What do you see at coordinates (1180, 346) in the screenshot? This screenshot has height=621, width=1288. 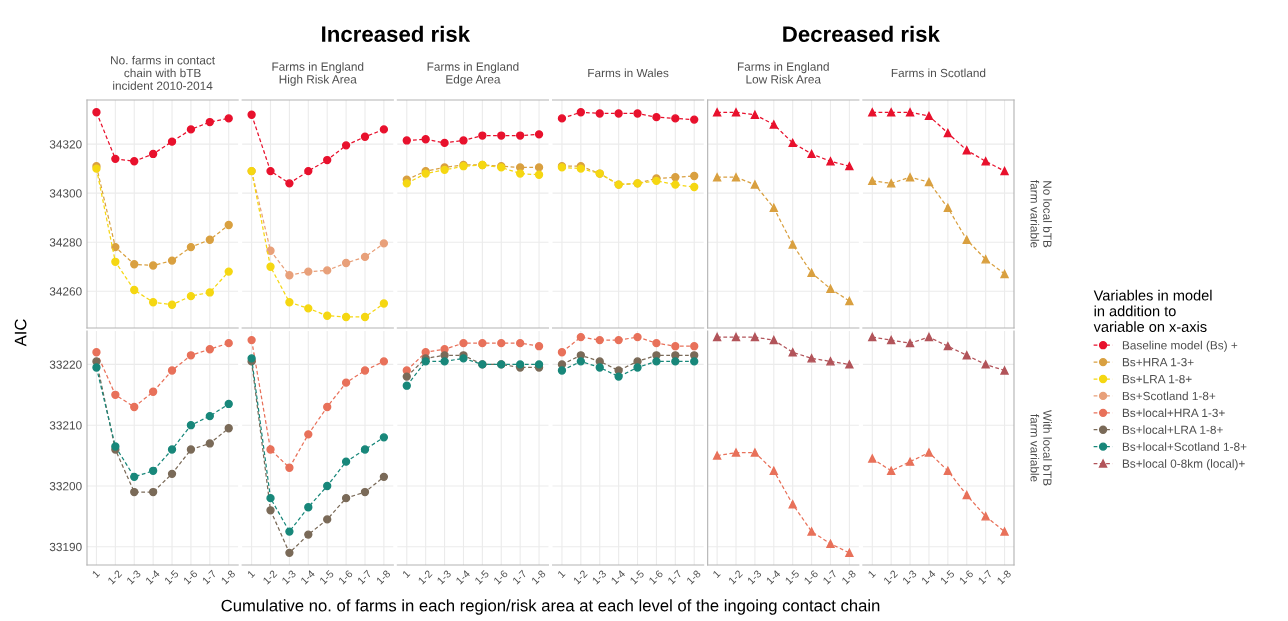 I see `legend-label: Baseline model (Bs) +` at bounding box center [1180, 346].